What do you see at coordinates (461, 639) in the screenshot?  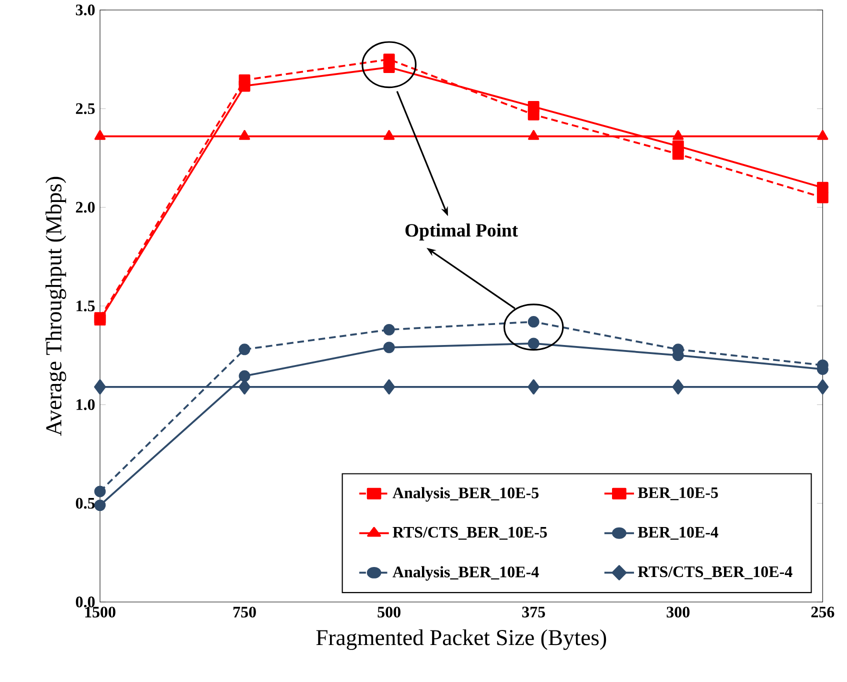 I see `x-axis-title: Fragmented Packet Size (Bytes)` at bounding box center [461, 639].